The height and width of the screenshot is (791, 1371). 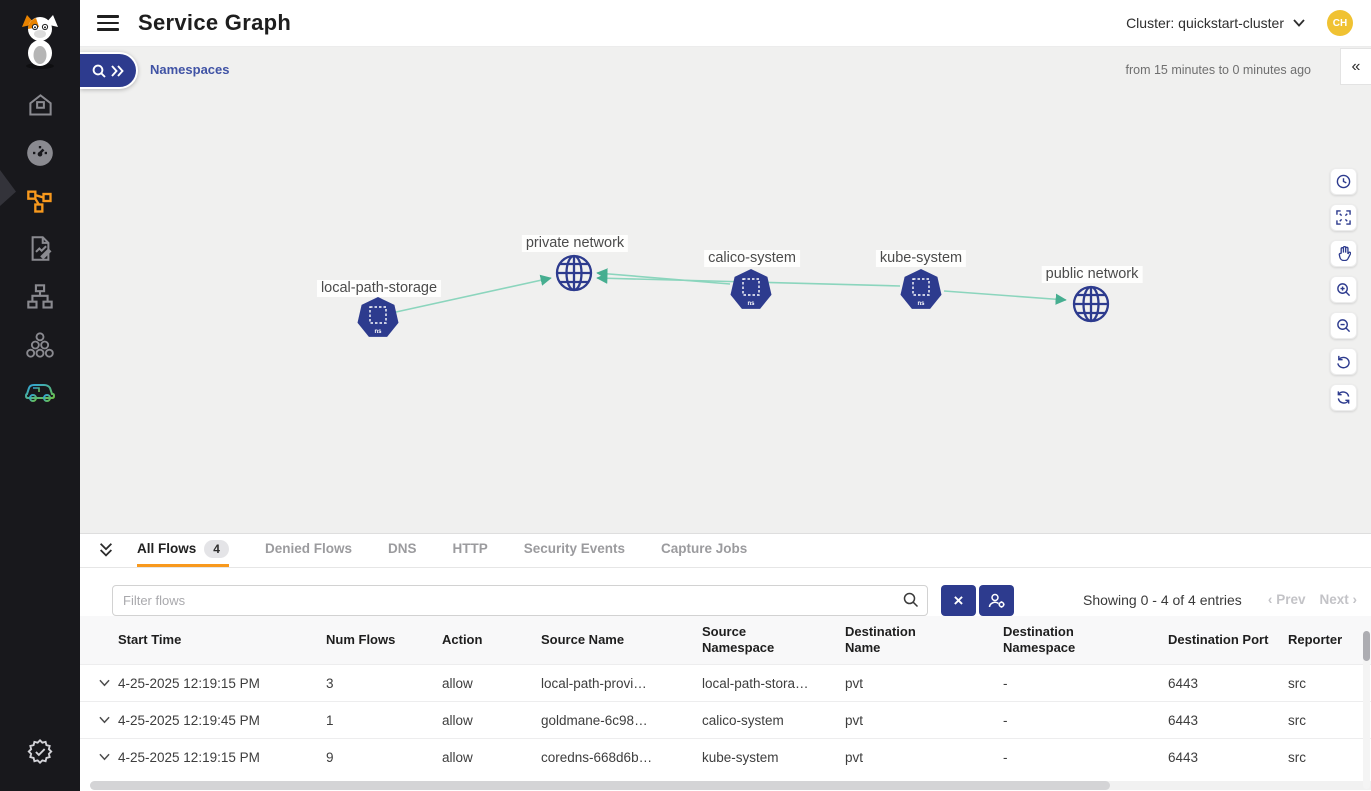 I want to click on cell-destination-namespace: -, so click(x=1005, y=720).